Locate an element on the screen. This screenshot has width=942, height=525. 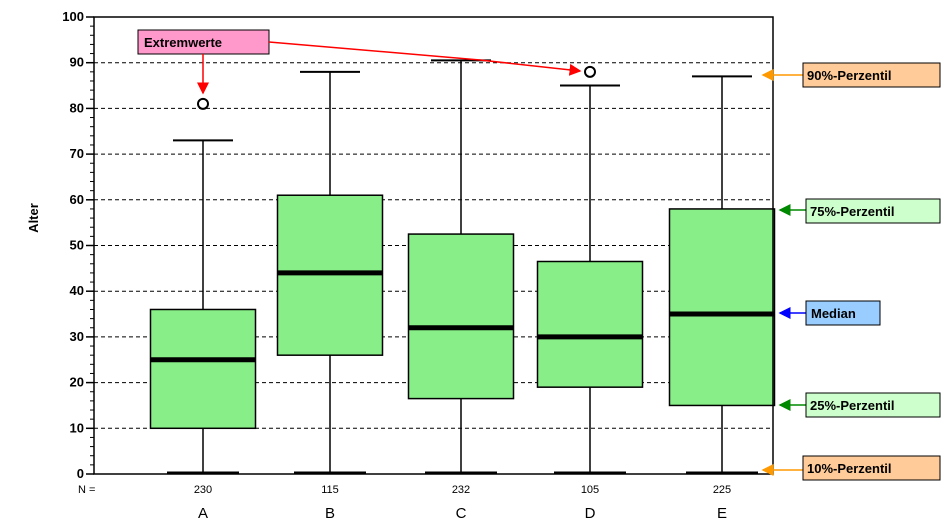
p10-box is located at coordinates (871, 468).